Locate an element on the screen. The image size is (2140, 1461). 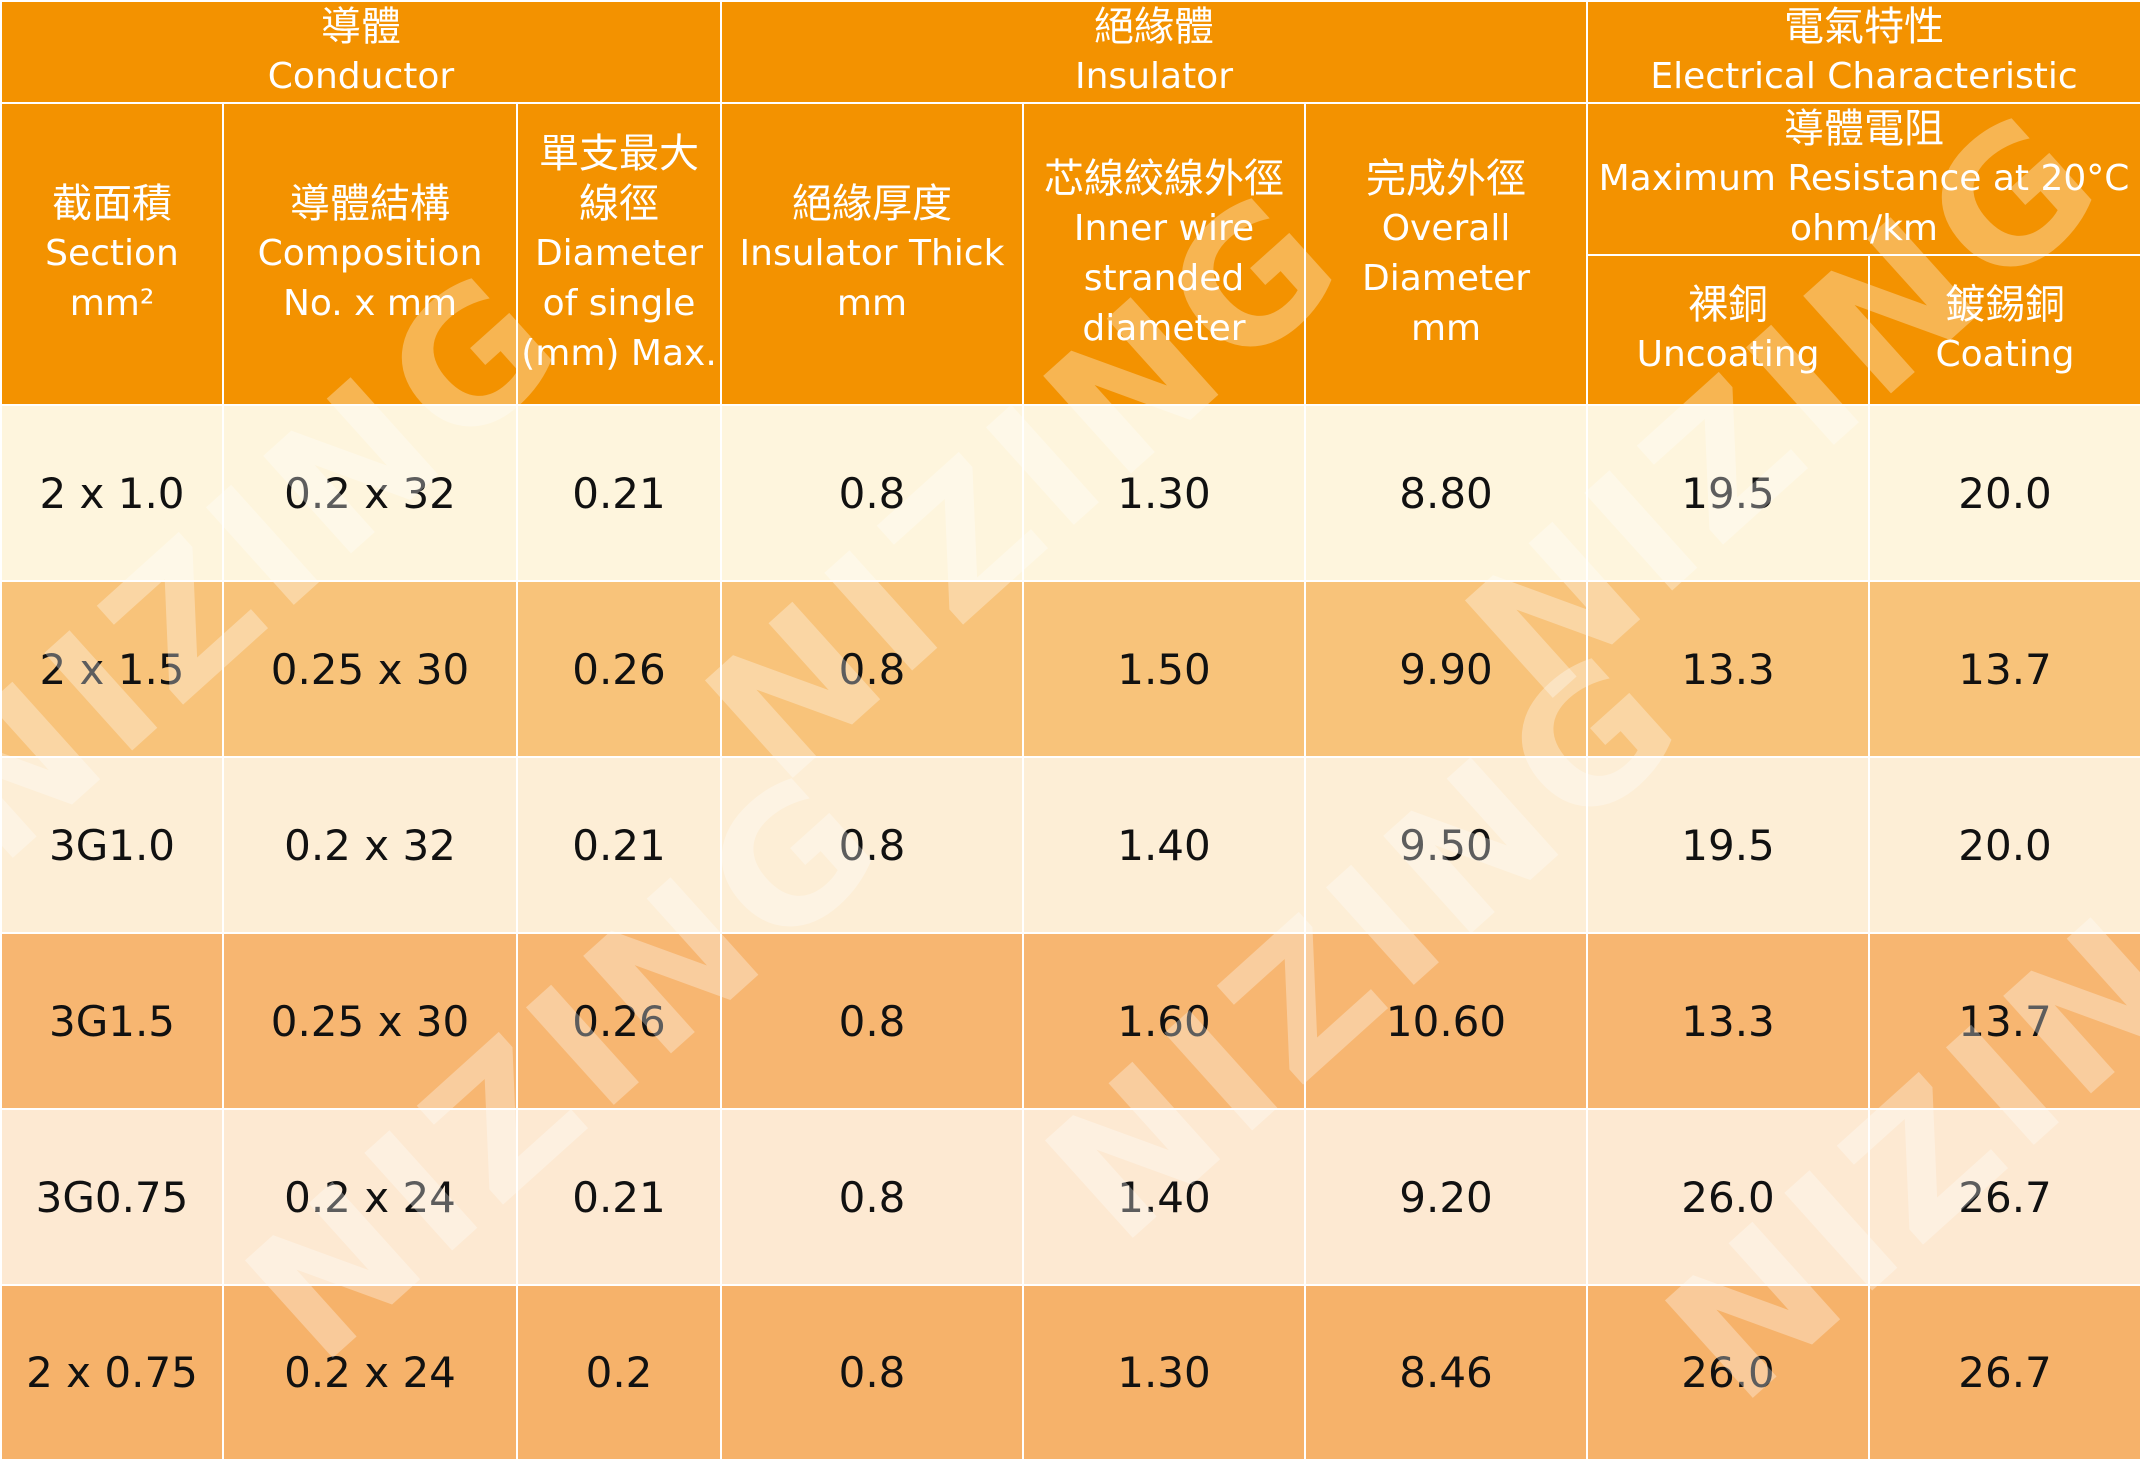
header-overall-en1: Overall is located at coordinates (1446, 228).